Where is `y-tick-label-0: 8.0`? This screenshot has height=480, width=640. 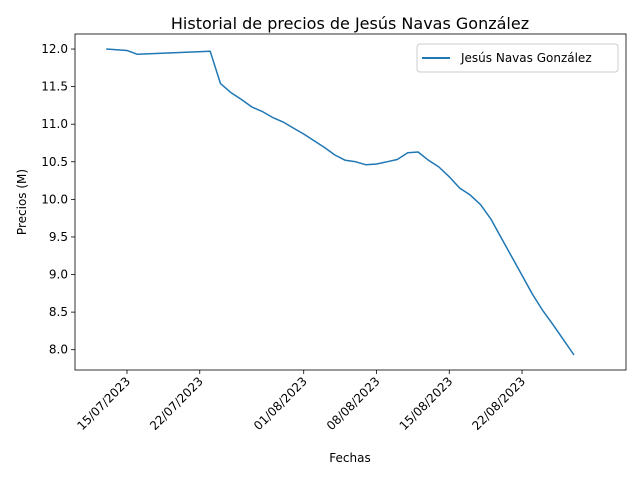 y-tick-label-0: 8.0 is located at coordinates (58, 350).